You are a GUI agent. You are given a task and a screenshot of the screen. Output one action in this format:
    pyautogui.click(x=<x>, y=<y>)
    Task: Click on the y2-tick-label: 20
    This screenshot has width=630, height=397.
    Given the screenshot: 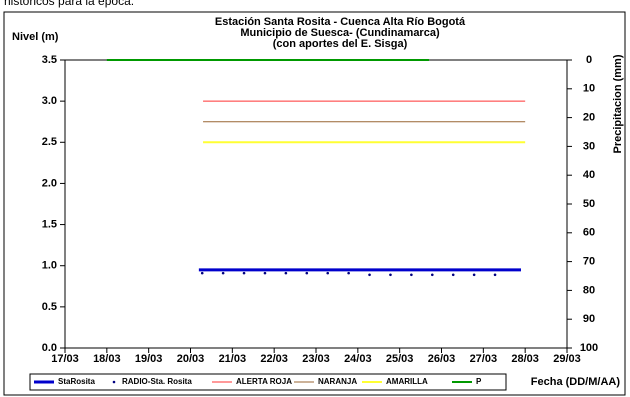 What is the action you would take?
    pyautogui.click(x=589, y=118)
    